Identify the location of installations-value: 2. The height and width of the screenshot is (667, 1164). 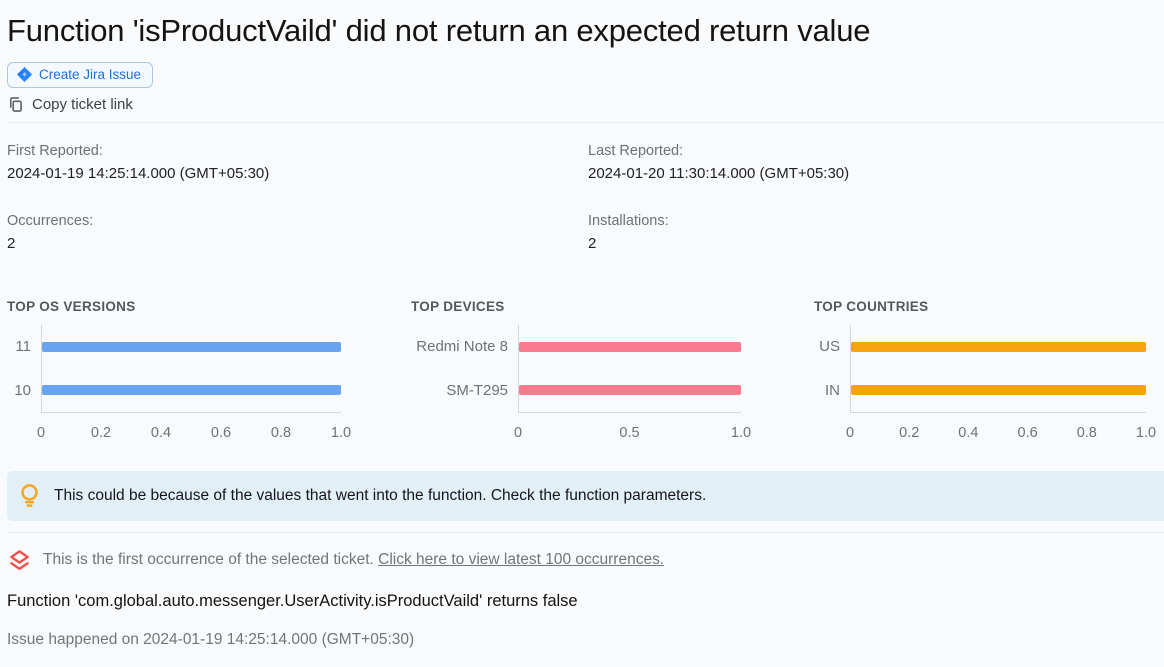
(592, 243).